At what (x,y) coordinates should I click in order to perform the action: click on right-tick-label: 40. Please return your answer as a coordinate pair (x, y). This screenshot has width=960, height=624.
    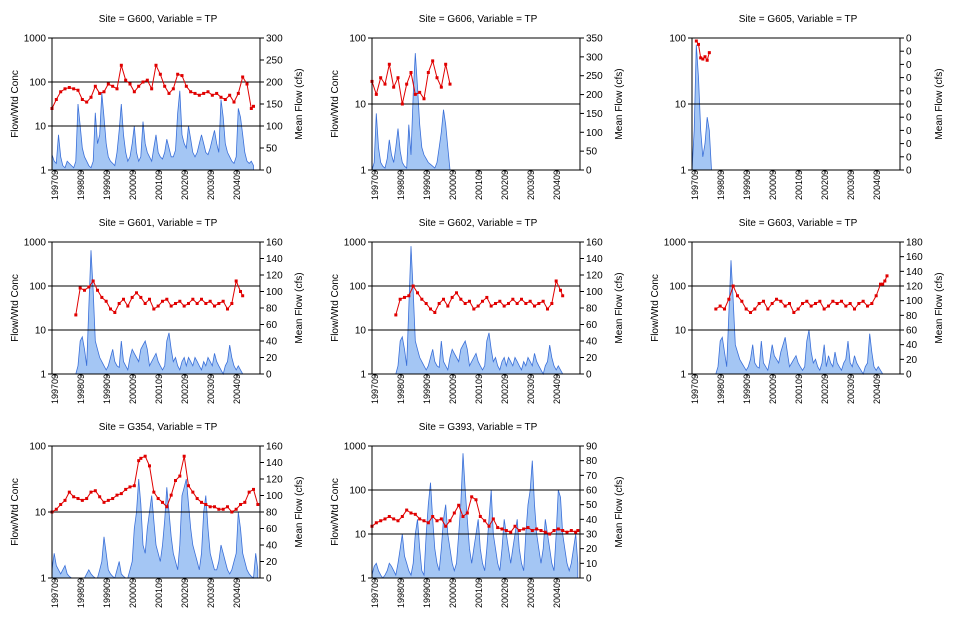
    Looking at the image, I should click on (272, 342).